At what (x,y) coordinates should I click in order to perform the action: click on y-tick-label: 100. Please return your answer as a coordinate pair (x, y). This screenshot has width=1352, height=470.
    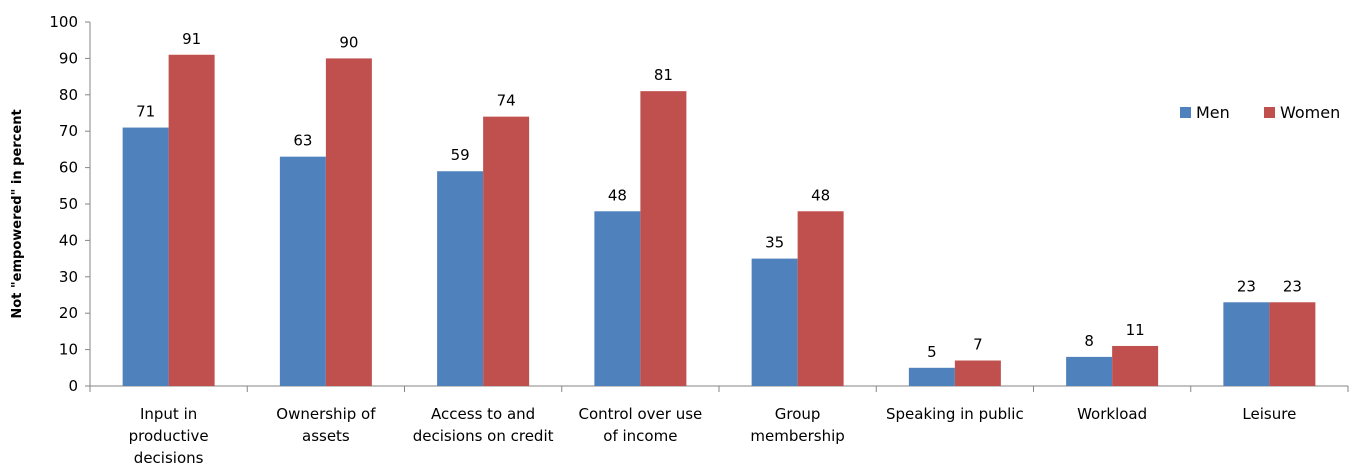
    Looking at the image, I should click on (63, 22).